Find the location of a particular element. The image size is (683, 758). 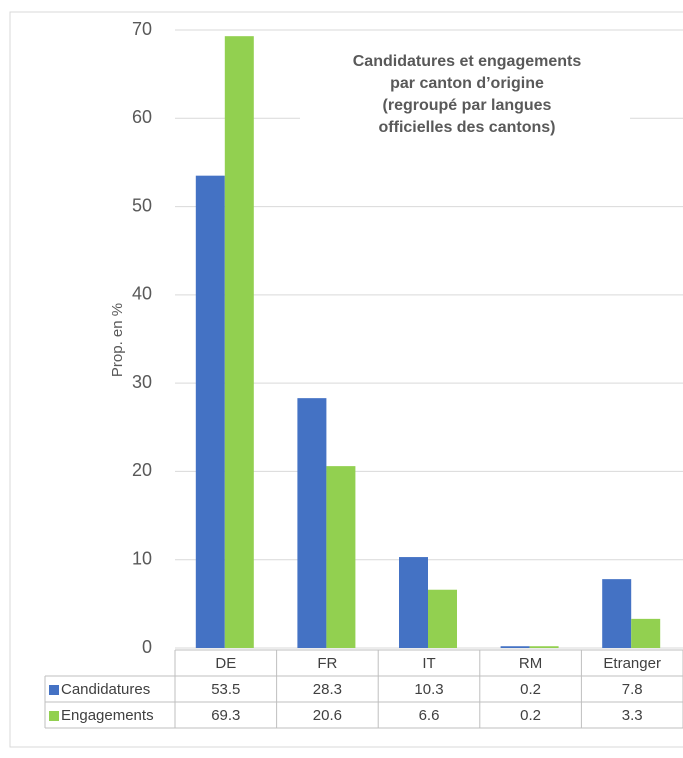

table-value: 28.3 is located at coordinates (327, 689).